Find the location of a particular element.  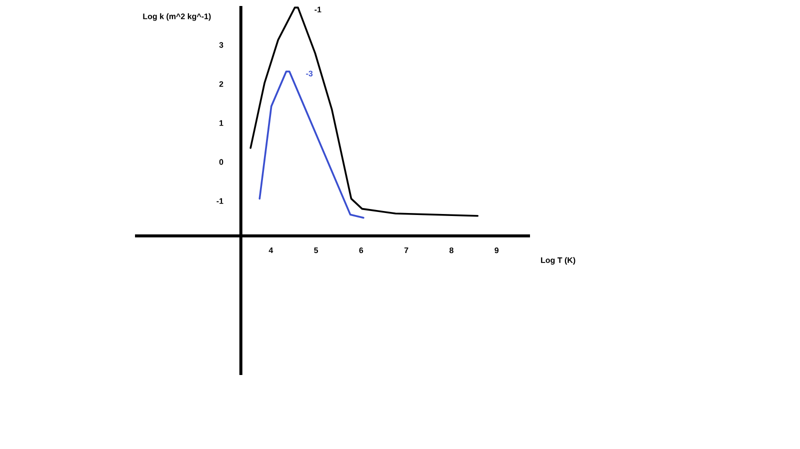

series-label: -1 is located at coordinates (318, 9).